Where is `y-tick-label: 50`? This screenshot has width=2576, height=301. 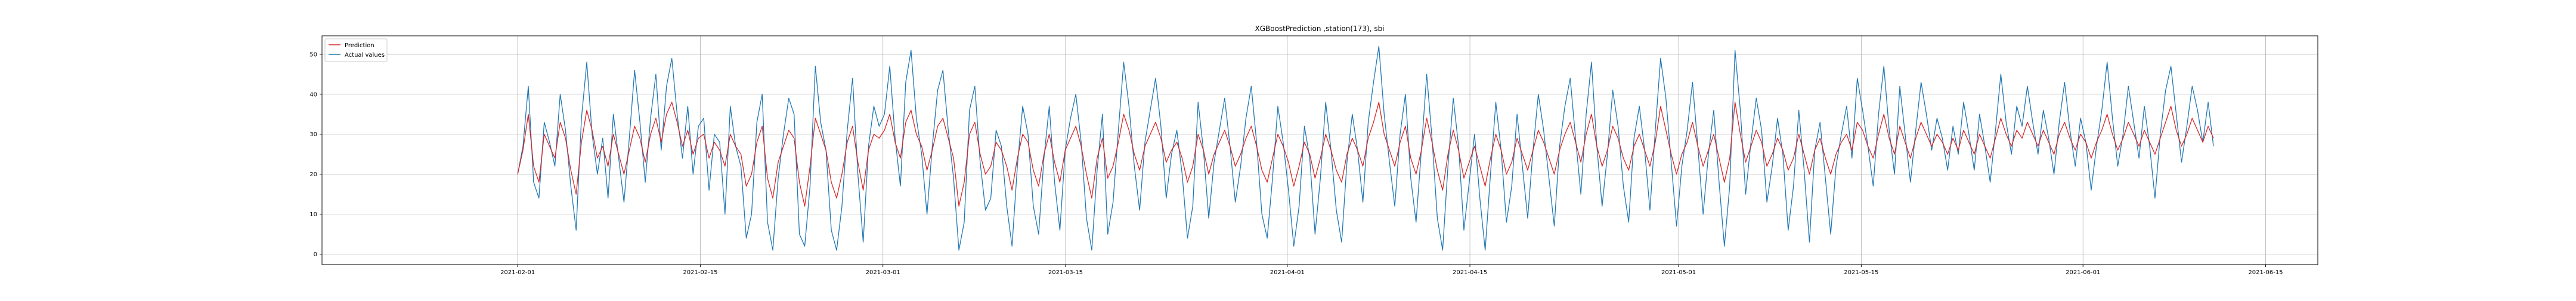
y-tick-label: 50 is located at coordinates (313, 54).